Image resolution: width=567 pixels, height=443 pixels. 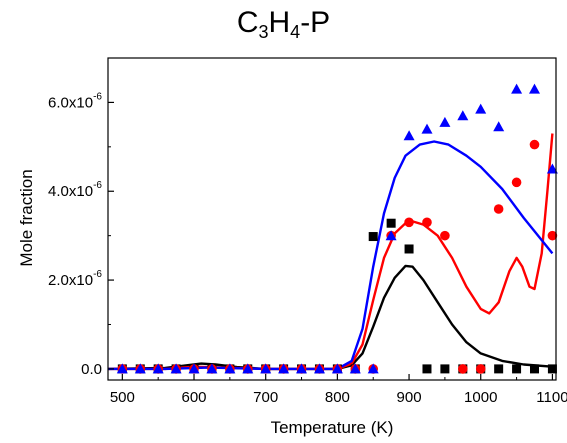 I want to click on y-axis-label: Mole fraction, so click(x=27, y=193).